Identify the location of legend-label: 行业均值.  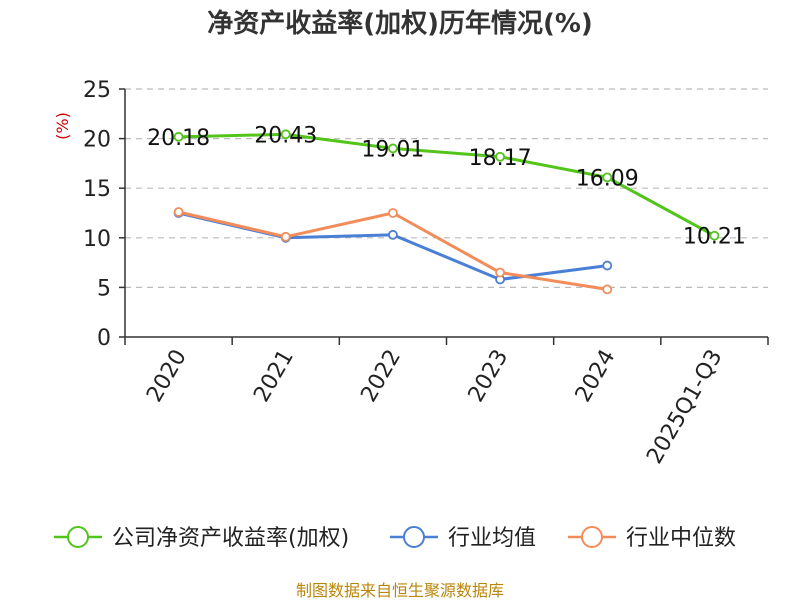
(492, 538).